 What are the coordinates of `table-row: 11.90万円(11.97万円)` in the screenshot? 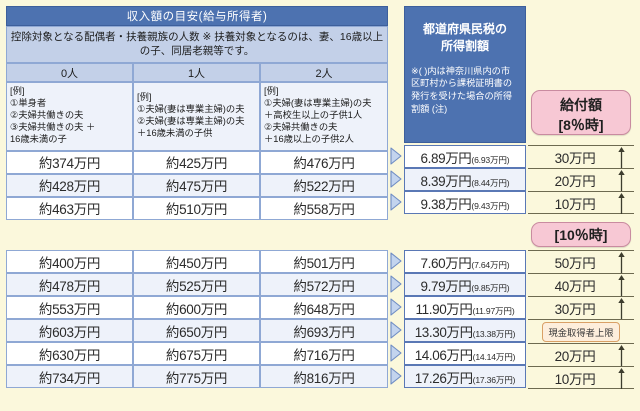 It's located at (465, 307).